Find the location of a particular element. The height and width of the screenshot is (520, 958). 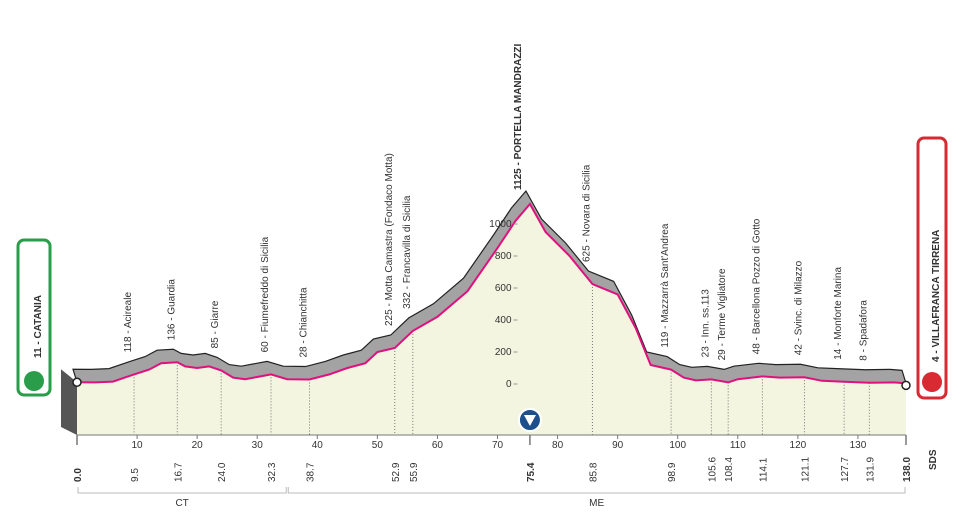

waypoint-km: 32.3 is located at coordinates (272, 472).